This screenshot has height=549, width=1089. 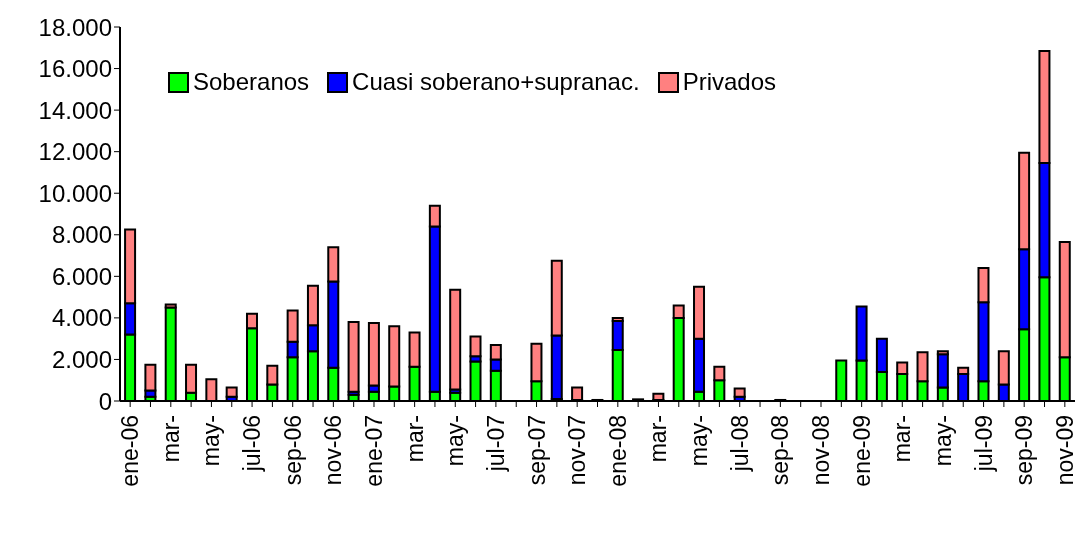 What do you see at coordinates (739, 444) in the screenshot?
I see `x-tick-label: jul-08` at bounding box center [739, 444].